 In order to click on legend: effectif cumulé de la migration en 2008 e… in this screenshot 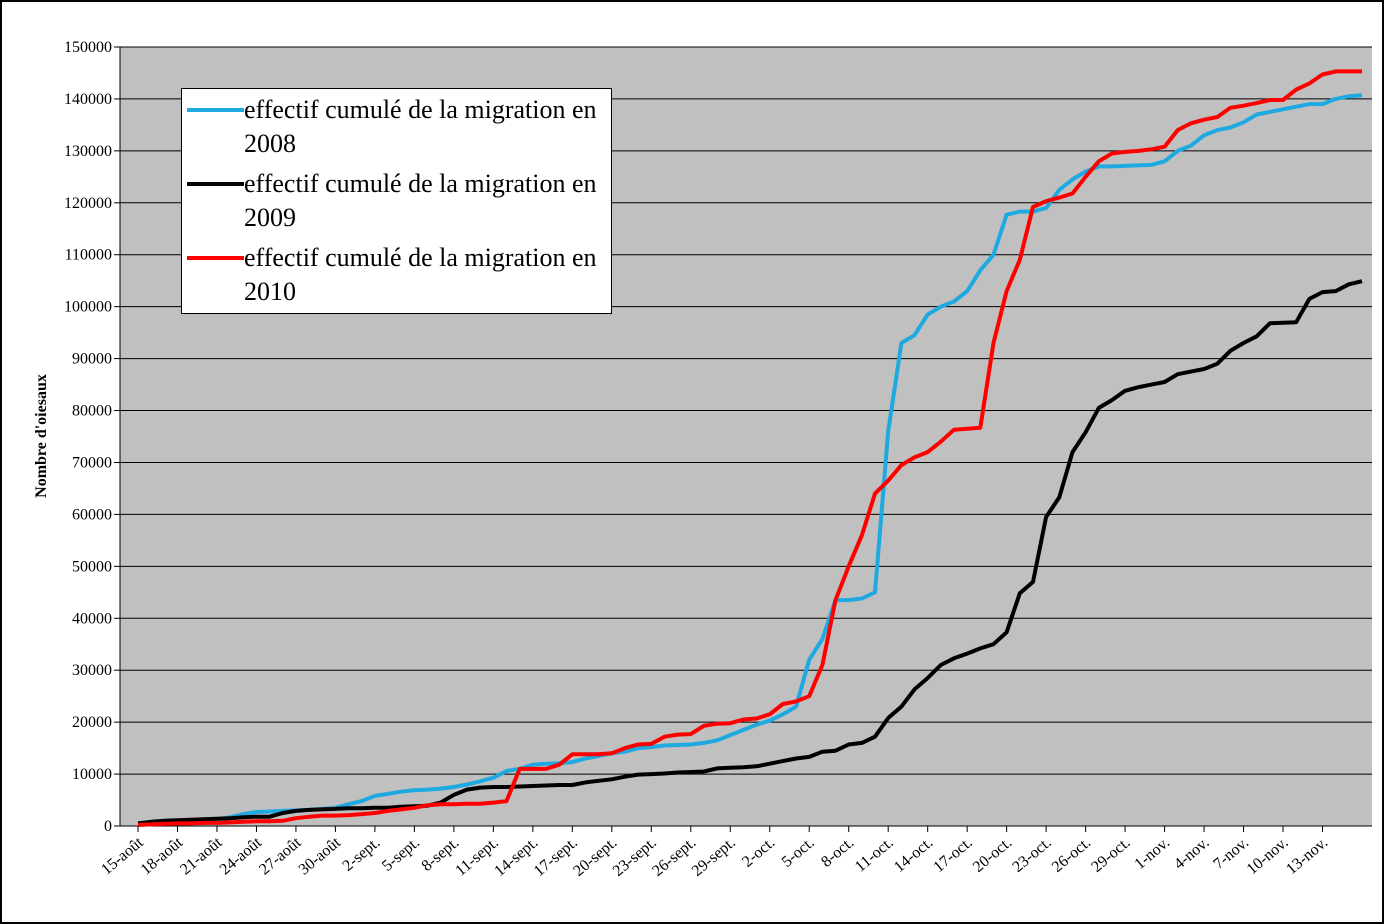, I will do `click(396, 201)`.